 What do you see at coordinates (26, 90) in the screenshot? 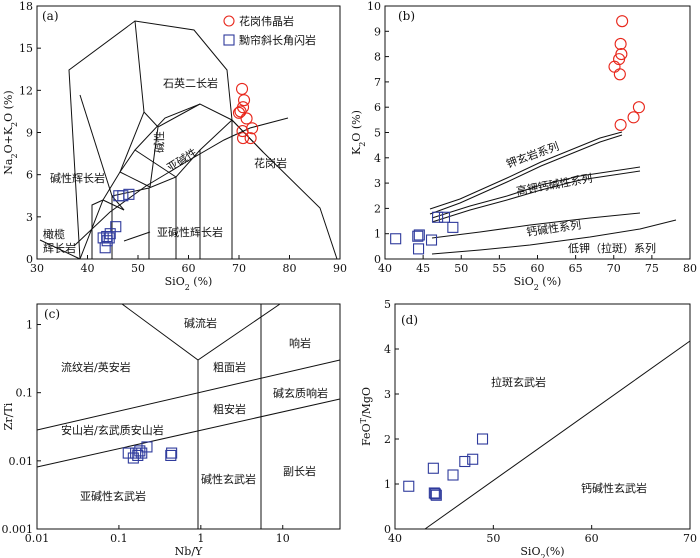
I see `y-tick-label: 12` at bounding box center [26, 90].